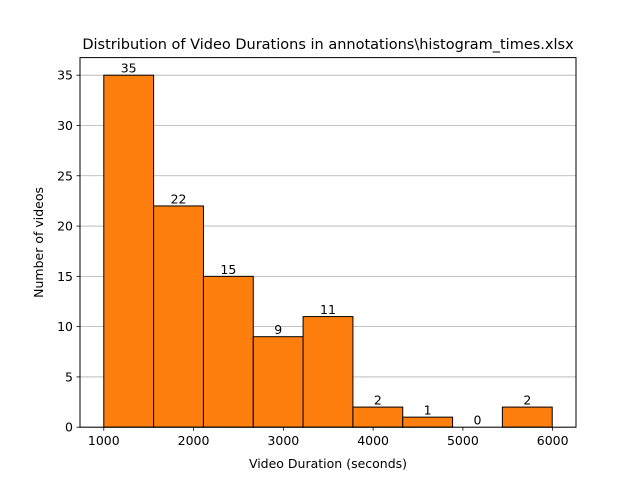  I want to click on x-tick-label: 2000, so click(194, 440).